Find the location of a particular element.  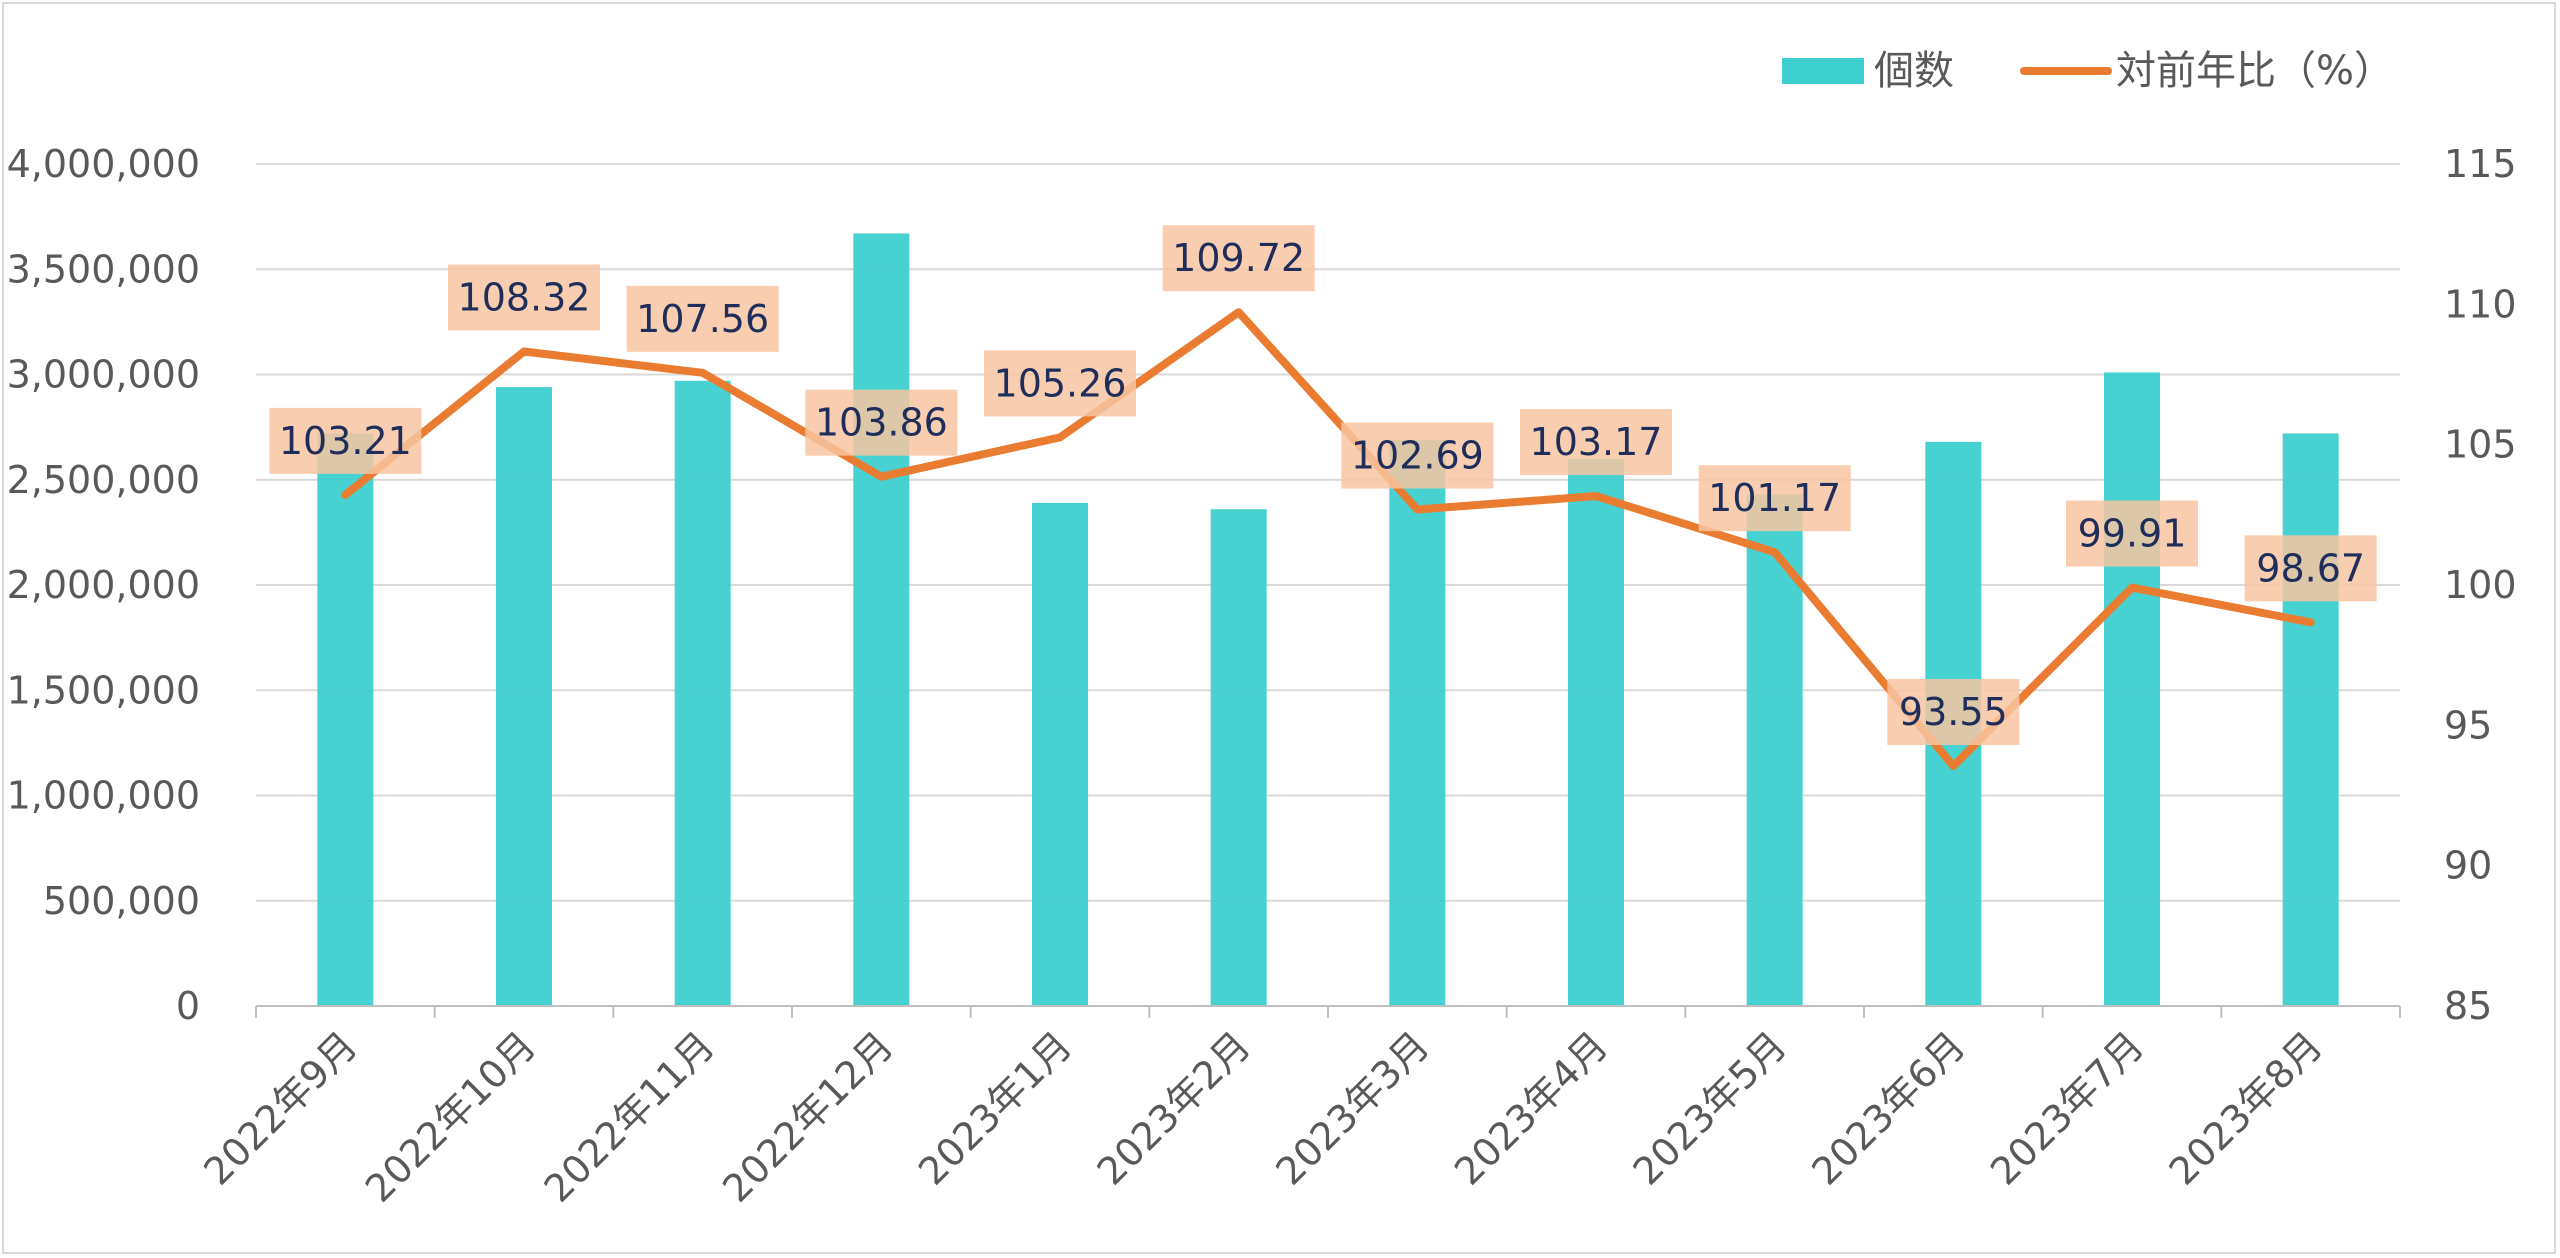

data-label: 105.26 is located at coordinates (1060, 383).